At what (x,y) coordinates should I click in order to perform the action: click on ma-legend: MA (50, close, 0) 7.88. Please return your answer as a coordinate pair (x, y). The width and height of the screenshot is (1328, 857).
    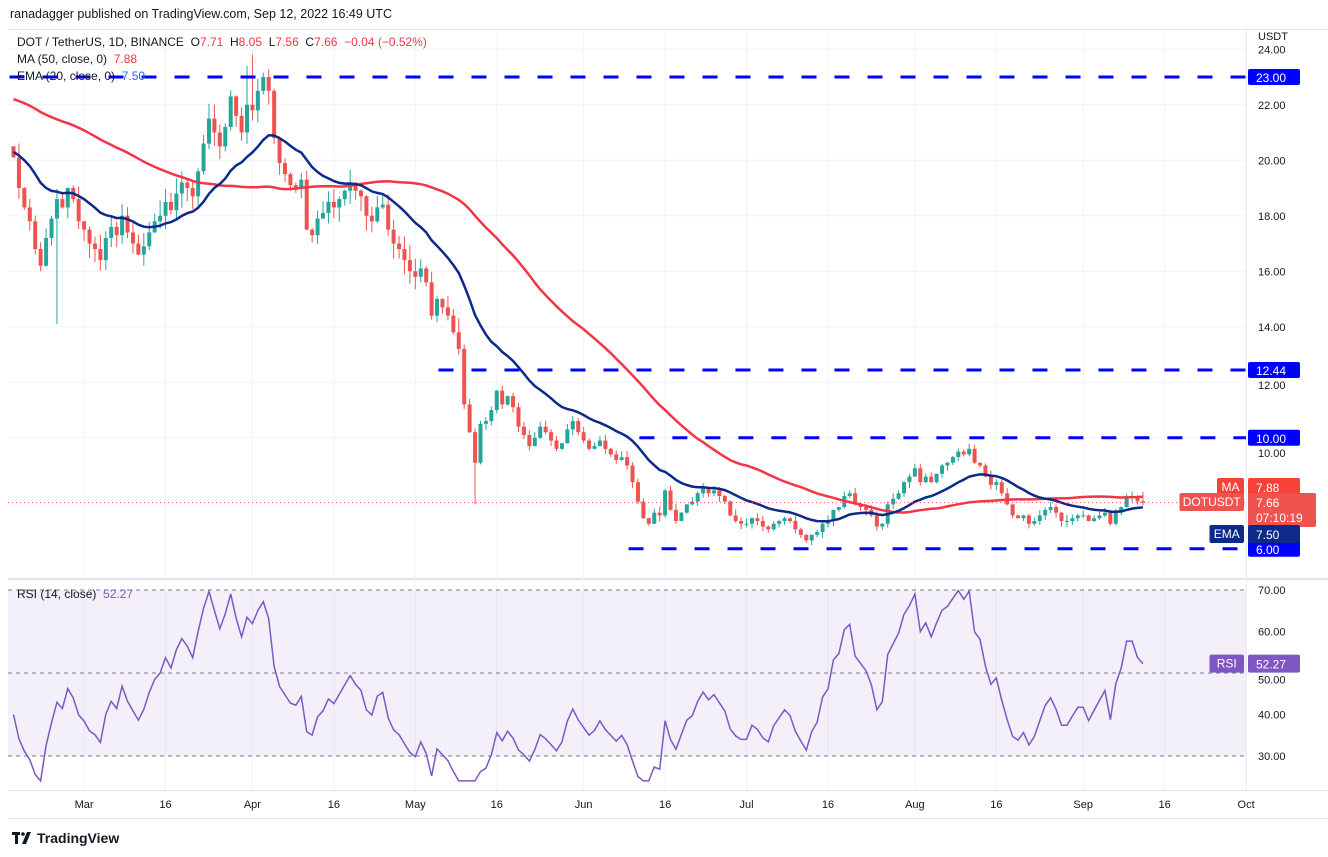
    Looking at the image, I should click on (77, 59).